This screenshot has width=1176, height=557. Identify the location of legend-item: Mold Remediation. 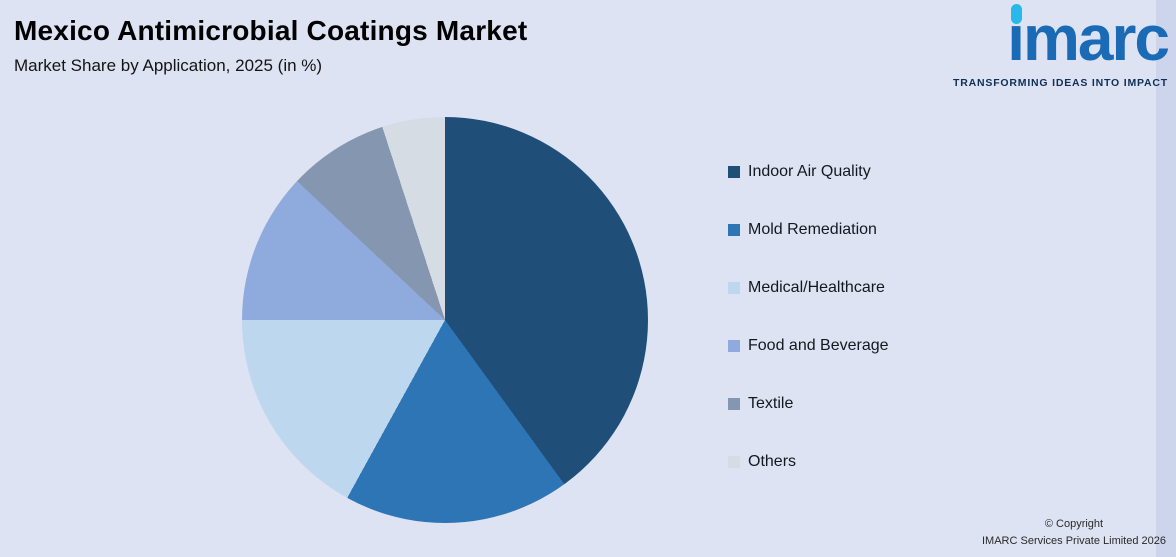
(808, 230).